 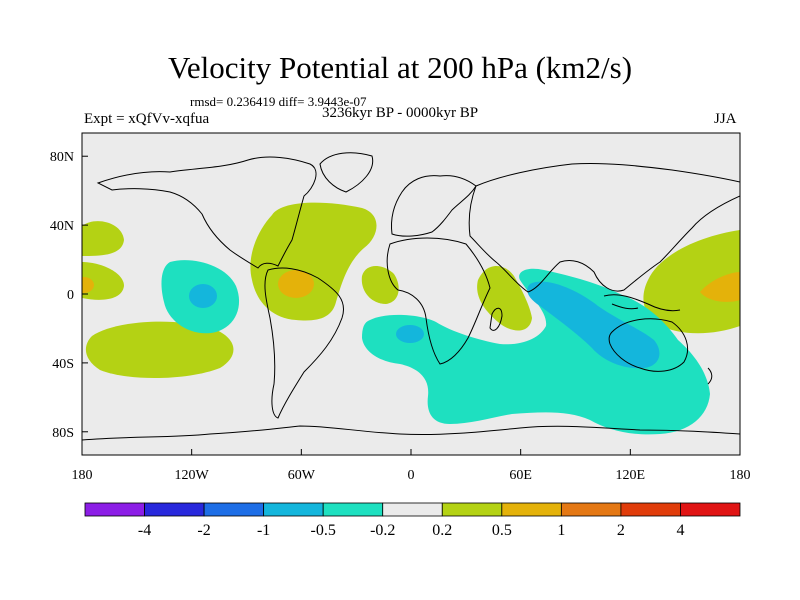 I want to click on pos-region-west-pacific, so click(x=103, y=238).